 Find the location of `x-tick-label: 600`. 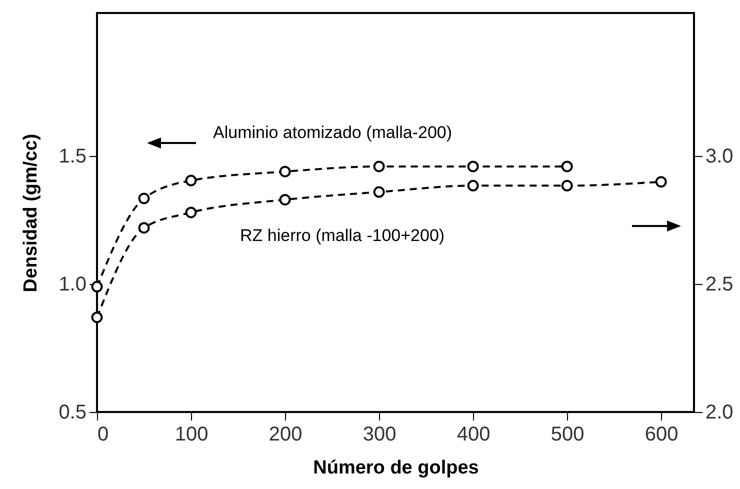

x-tick-label: 600 is located at coordinates (661, 435).